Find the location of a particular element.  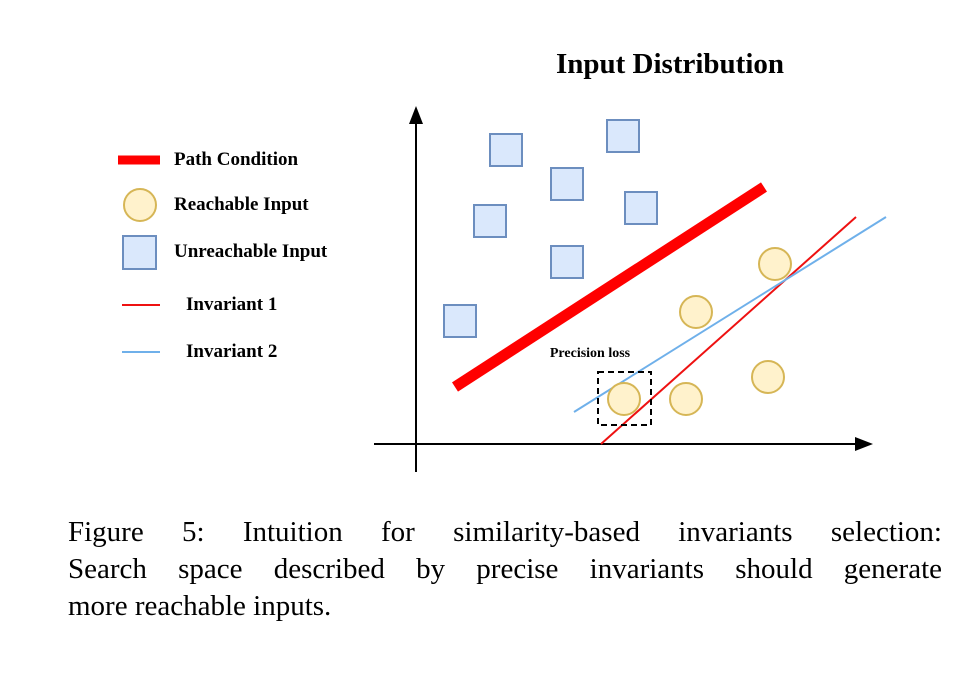

invariant2-line-swatch is located at coordinates (141, 352).